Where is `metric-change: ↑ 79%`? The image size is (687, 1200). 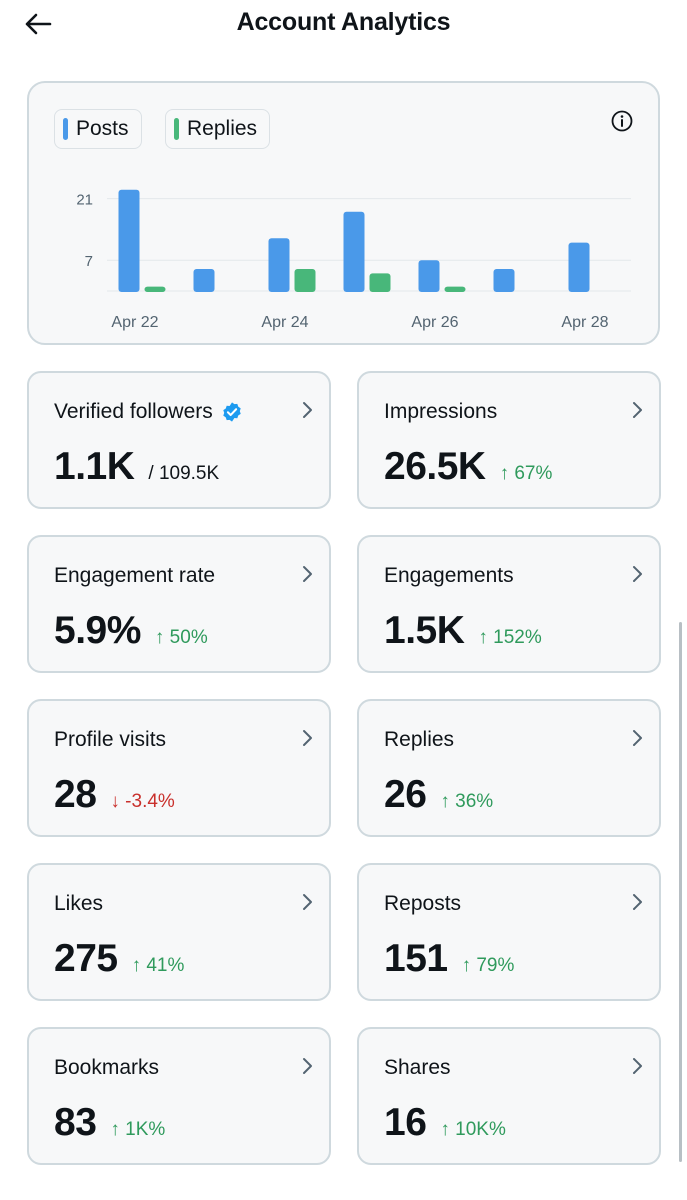
metric-change: ↑ 79% is located at coordinates (488, 965).